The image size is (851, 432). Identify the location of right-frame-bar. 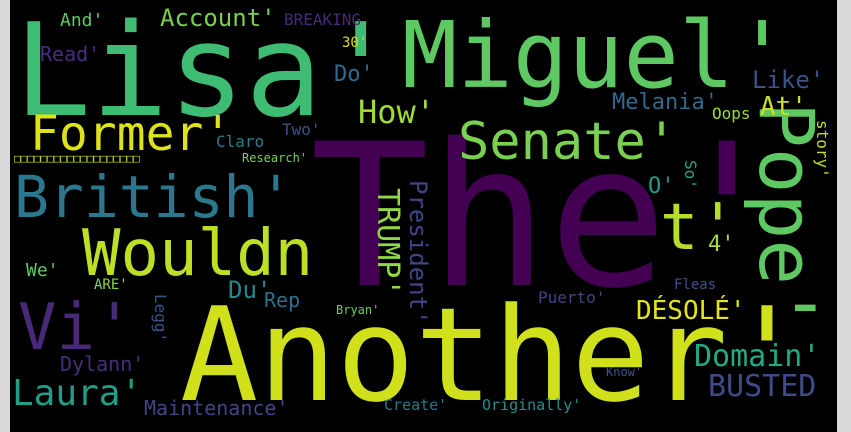
(844, 216).